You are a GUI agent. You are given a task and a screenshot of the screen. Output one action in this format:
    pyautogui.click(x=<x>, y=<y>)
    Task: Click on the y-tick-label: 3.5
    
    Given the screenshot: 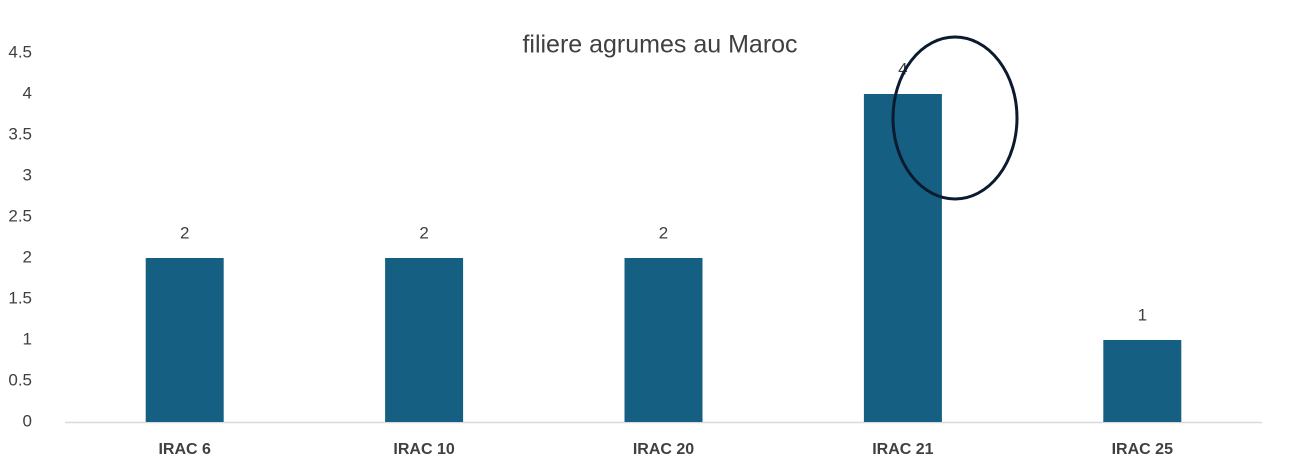 What is the action you would take?
    pyautogui.click(x=20, y=133)
    